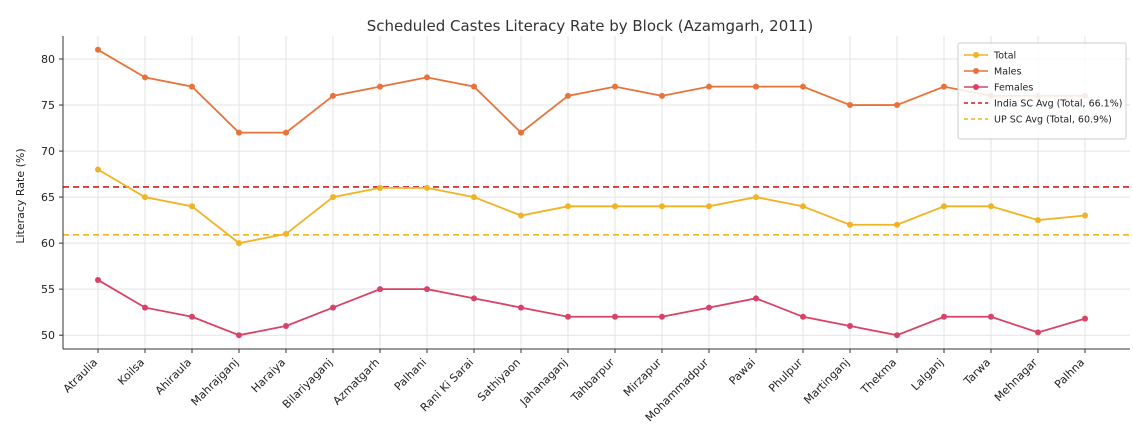  I want to click on x-tick-label: Ahiraula, so click(173, 376).